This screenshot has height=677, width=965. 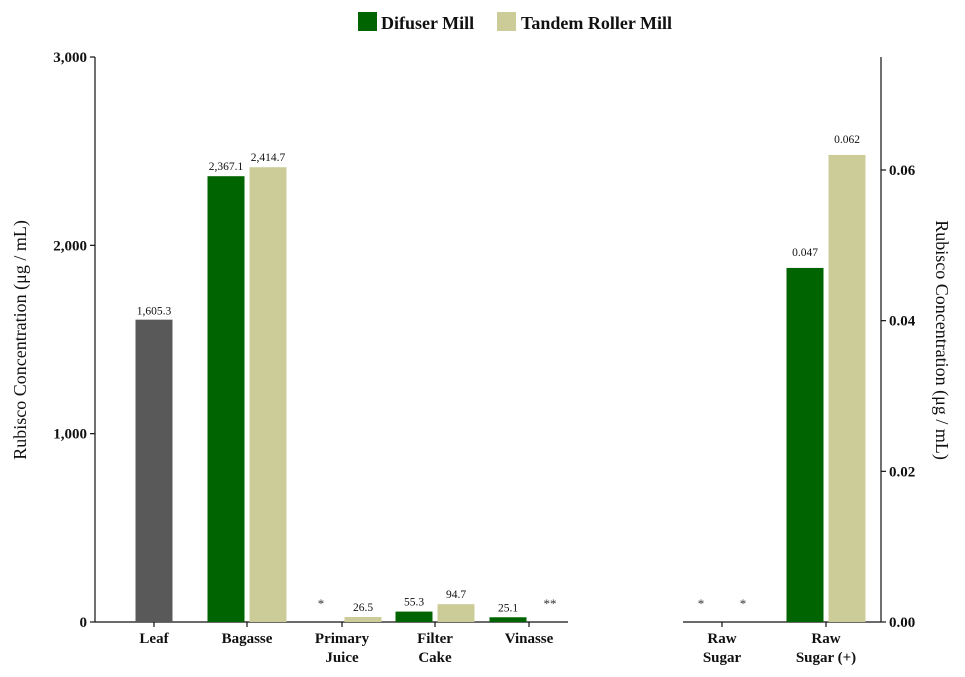 I want to click on bar-vinasse-difuser-mill, so click(x=508, y=619).